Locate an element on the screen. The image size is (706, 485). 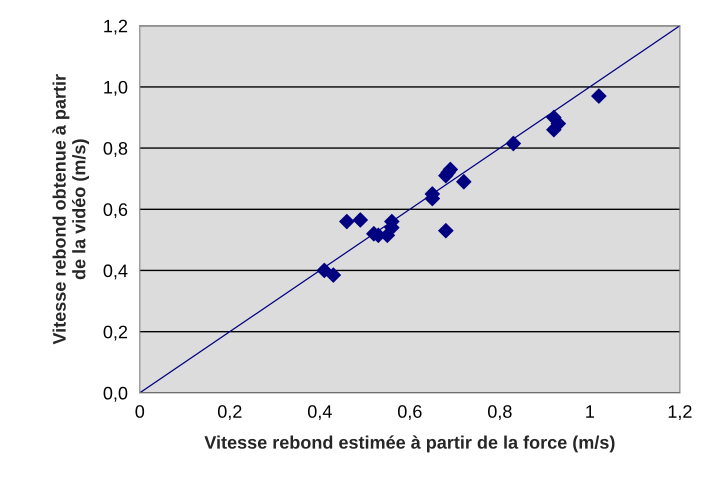
y-tick-label: 1,0 is located at coordinates (116, 88).